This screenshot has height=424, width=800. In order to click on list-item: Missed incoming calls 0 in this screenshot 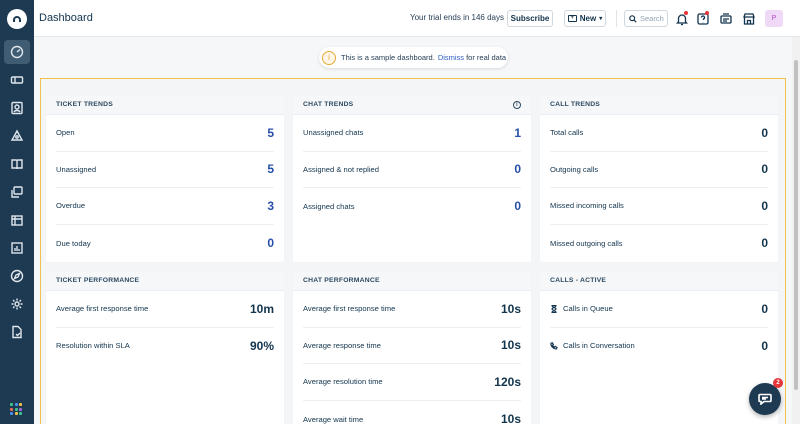, I will do `click(659, 206)`.